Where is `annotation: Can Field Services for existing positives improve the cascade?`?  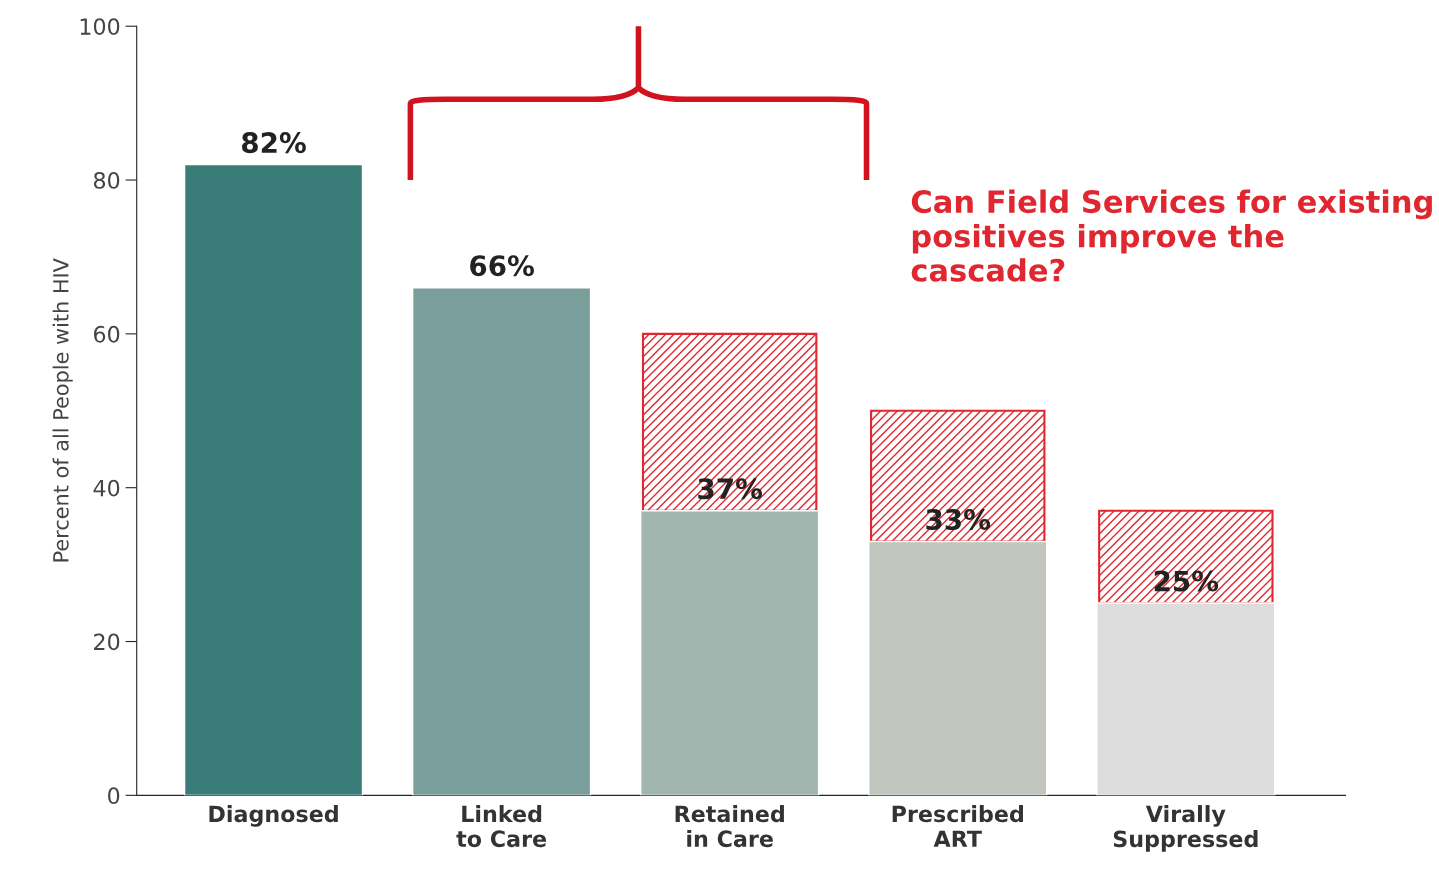
annotation: Can Field Services for existing positives improve the cascade? is located at coordinates (1171, 235).